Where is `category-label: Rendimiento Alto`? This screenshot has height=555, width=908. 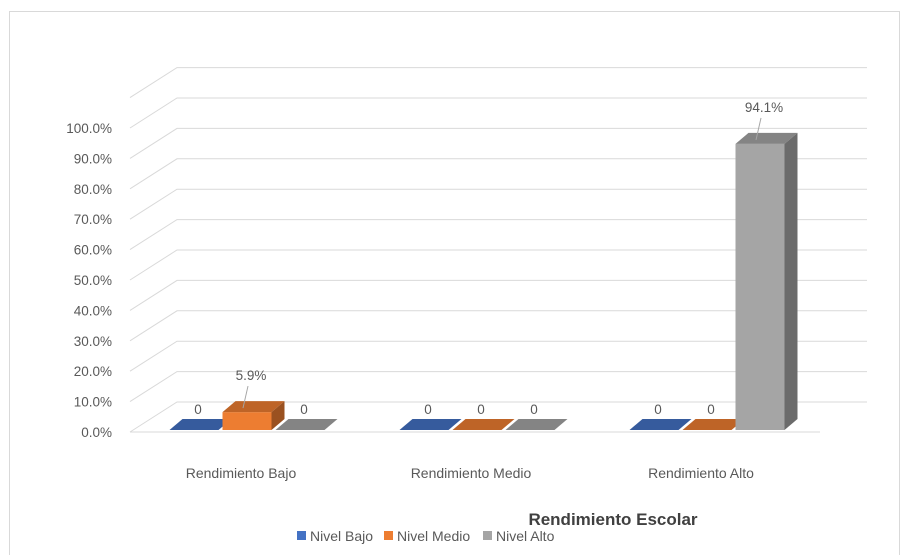 category-label: Rendimiento Alto is located at coordinates (701, 473).